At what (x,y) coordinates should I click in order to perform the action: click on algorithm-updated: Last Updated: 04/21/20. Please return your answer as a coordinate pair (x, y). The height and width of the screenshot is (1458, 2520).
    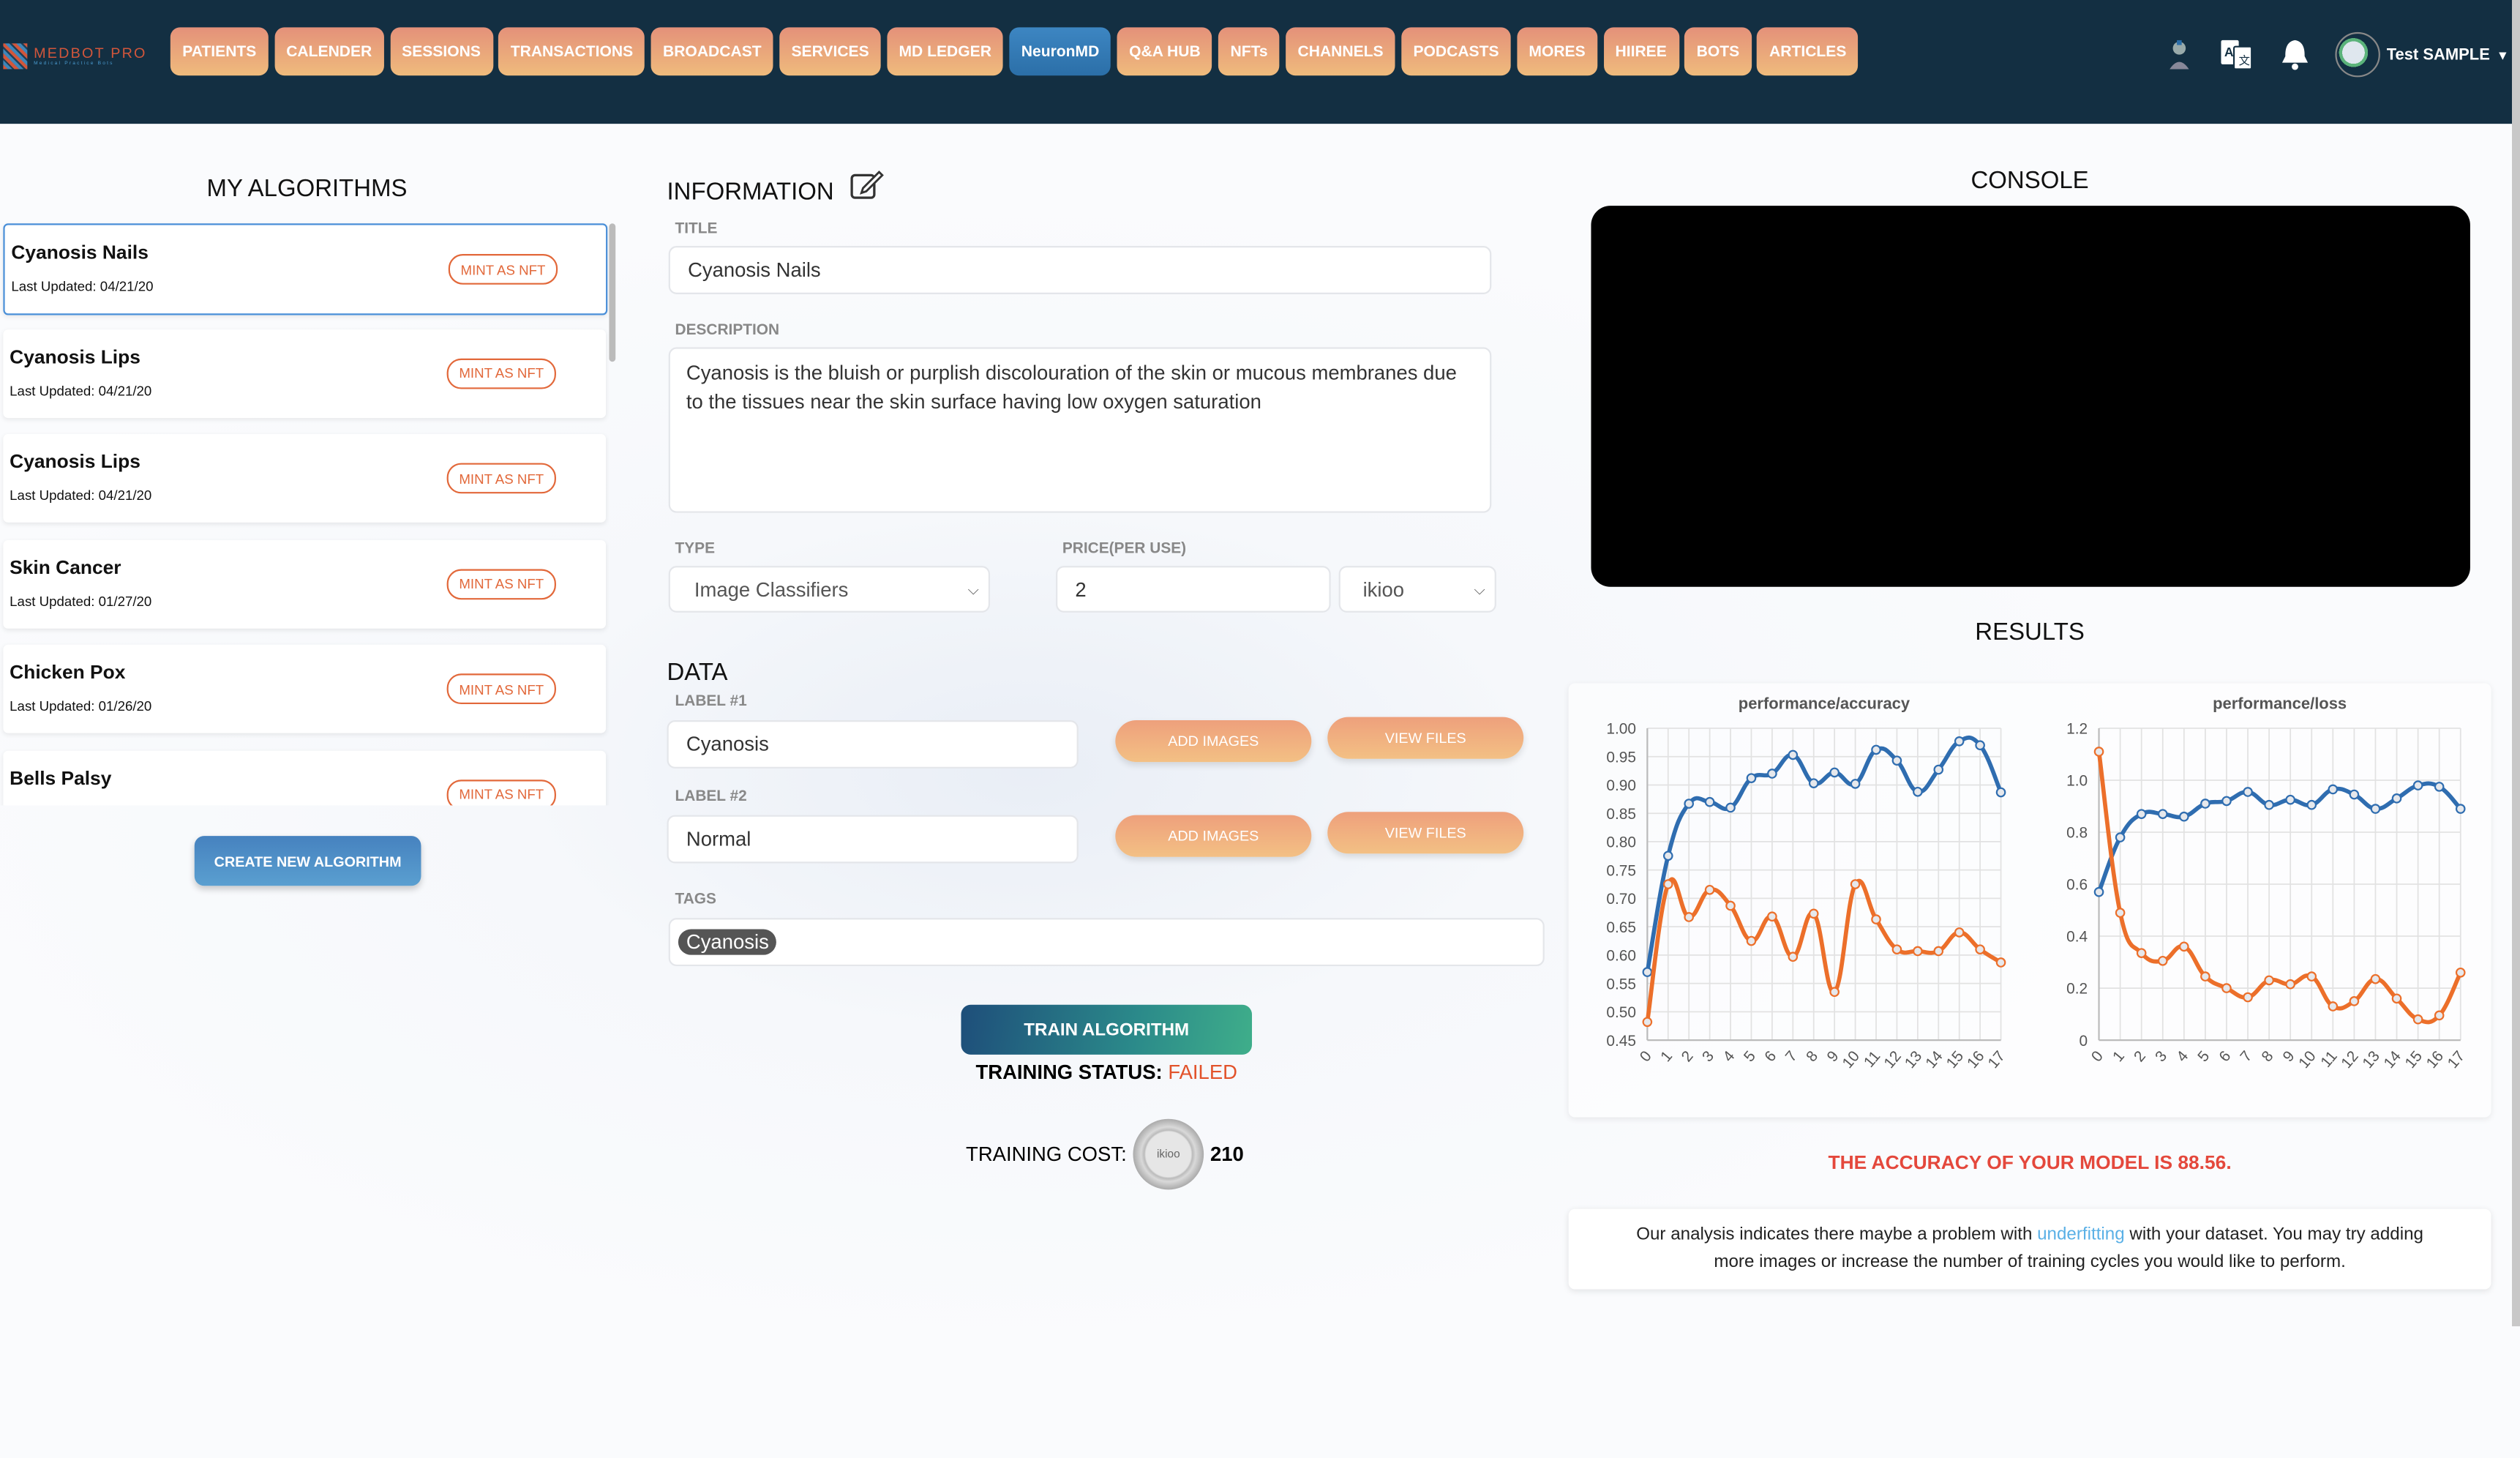
    Looking at the image, I should click on (81, 389).